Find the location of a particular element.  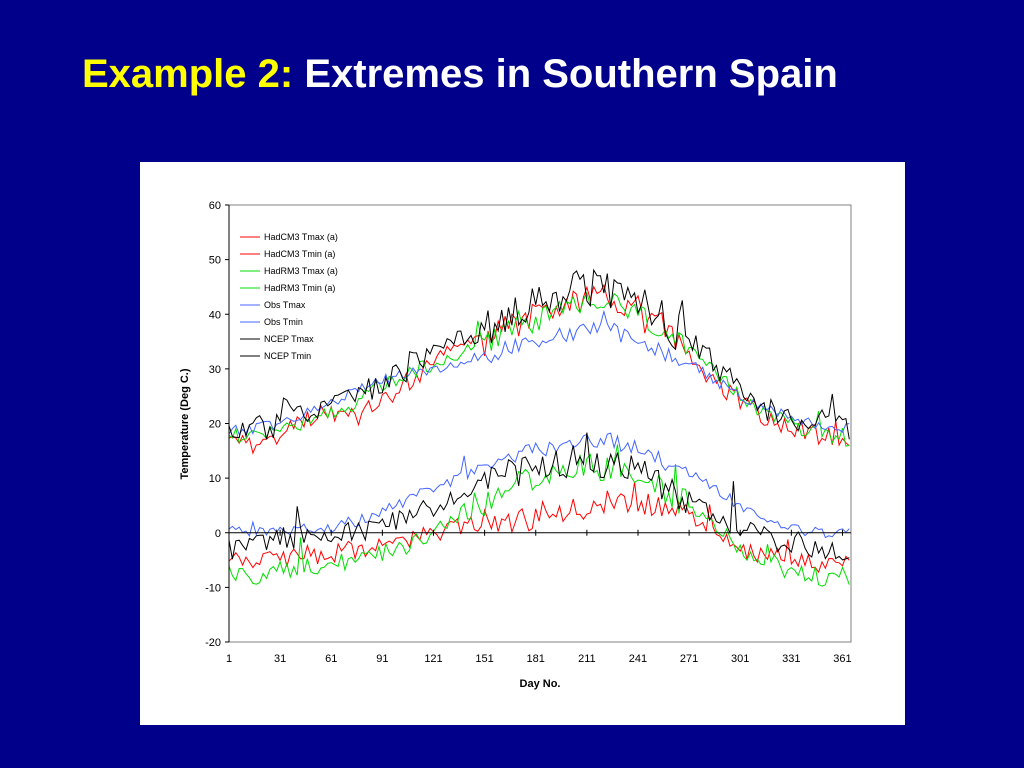

y-tick-label: -20 is located at coordinates (213, 643).